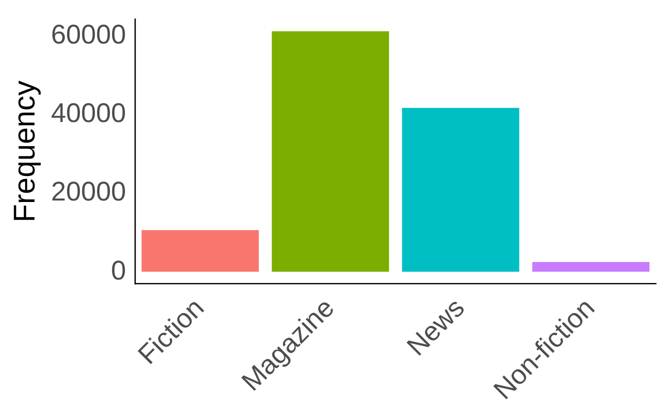 Image resolution: width=664 pixels, height=410 pixels. I want to click on y-axis-title: Frequency, so click(25, 151).